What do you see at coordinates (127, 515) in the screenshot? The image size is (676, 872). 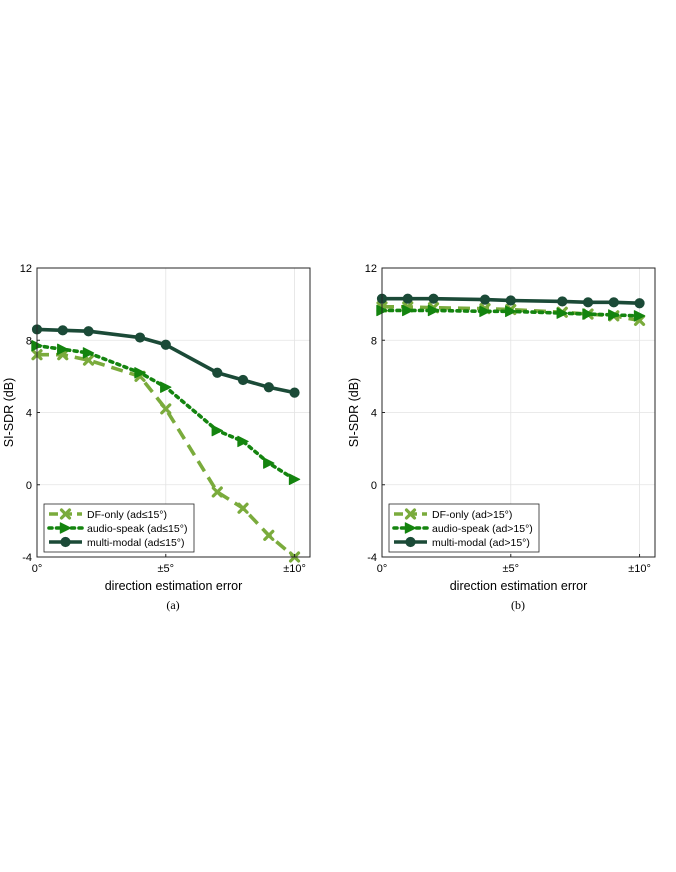 I see `legend-entry: DF-only (ad≤15°)` at bounding box center [127, 515].